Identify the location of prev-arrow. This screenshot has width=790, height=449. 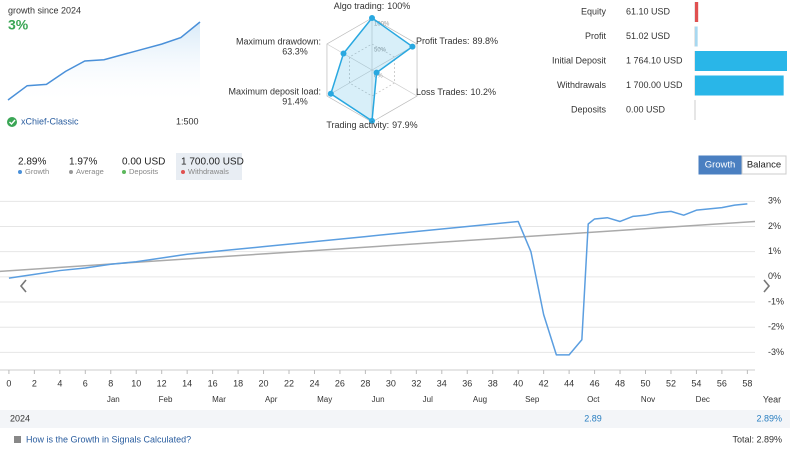
(23, 286).